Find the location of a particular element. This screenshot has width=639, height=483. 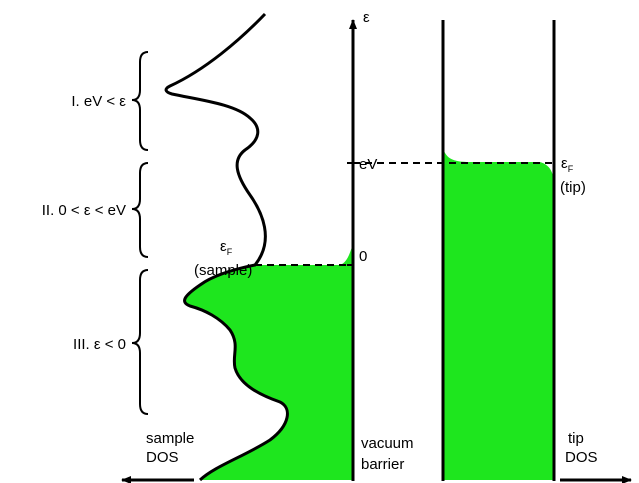

tip-fermi-symbol: εF is located at coordinates (567, 164).